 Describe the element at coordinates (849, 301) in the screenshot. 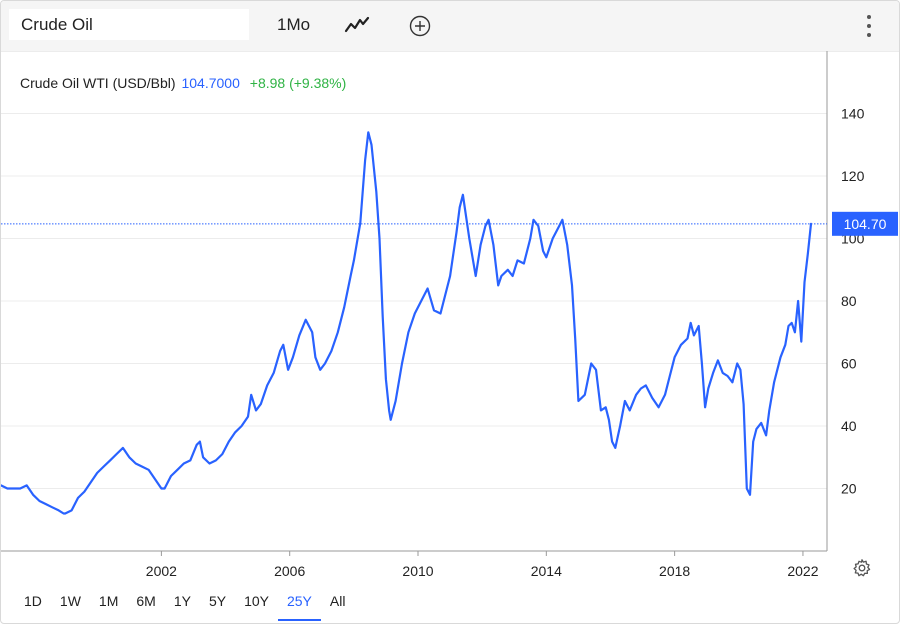

I see `y-tick-label: 80` at that location.